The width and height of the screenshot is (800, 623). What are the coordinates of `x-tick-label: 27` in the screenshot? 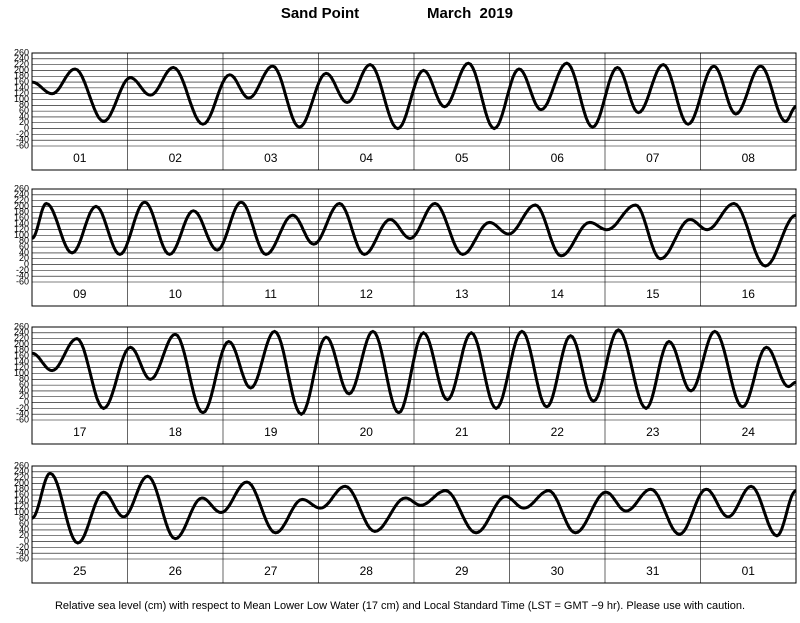 It's located at (271, 571).